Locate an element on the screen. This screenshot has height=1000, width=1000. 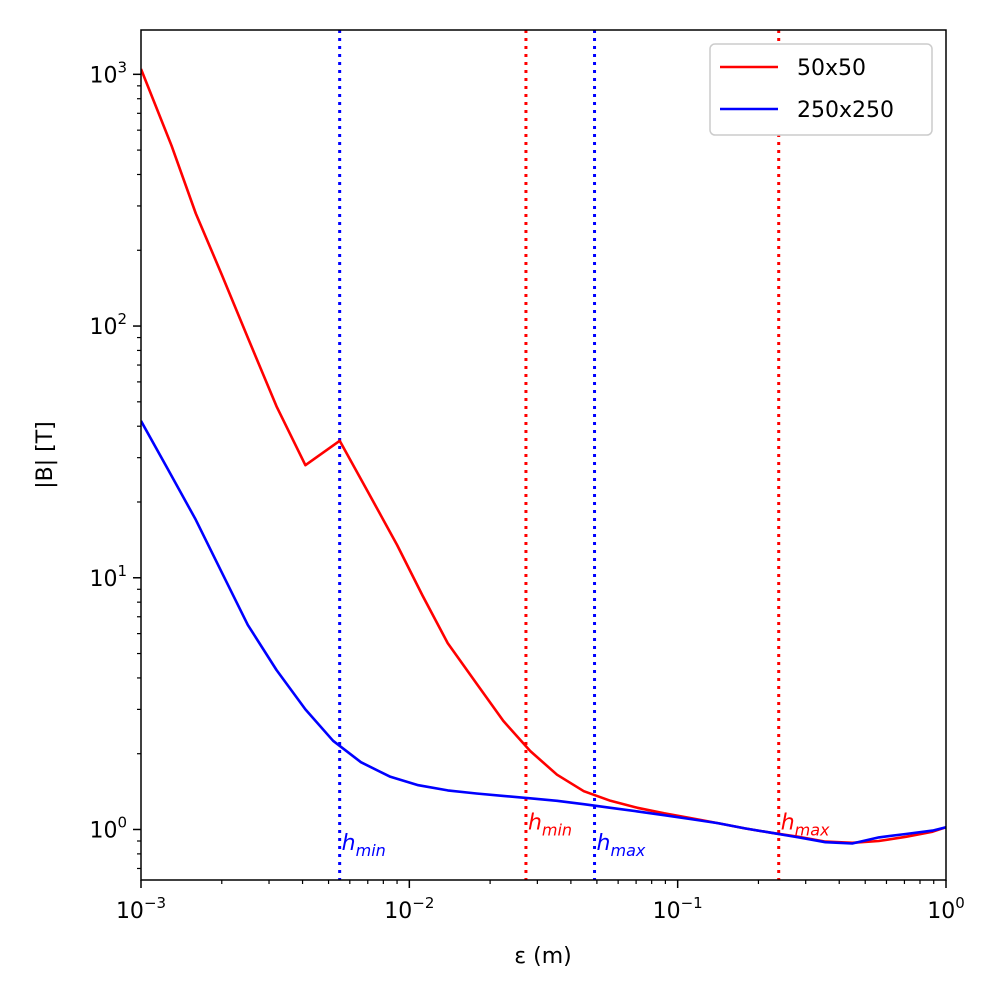
x-tick-label: 10⁻² is located at coordinates (409, 909).